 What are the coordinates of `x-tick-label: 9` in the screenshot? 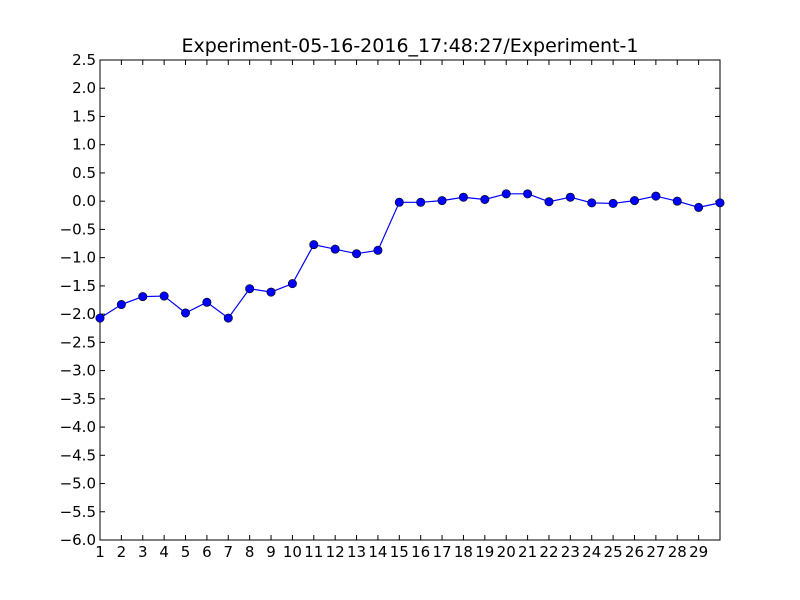 It's located at (271, 552).